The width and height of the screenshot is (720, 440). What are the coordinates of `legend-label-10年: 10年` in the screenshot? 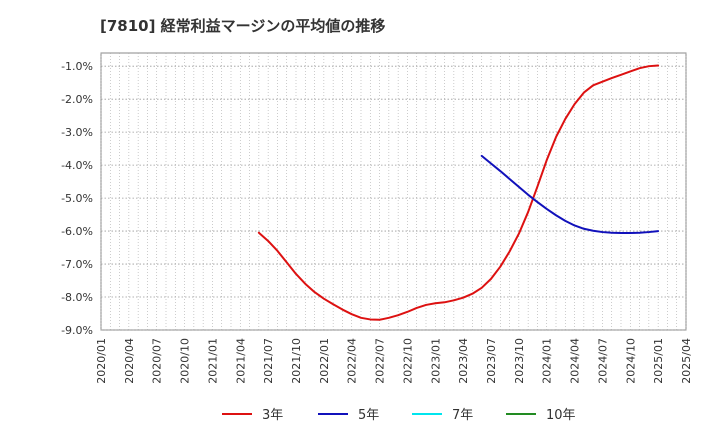 It's located at (561, 415).